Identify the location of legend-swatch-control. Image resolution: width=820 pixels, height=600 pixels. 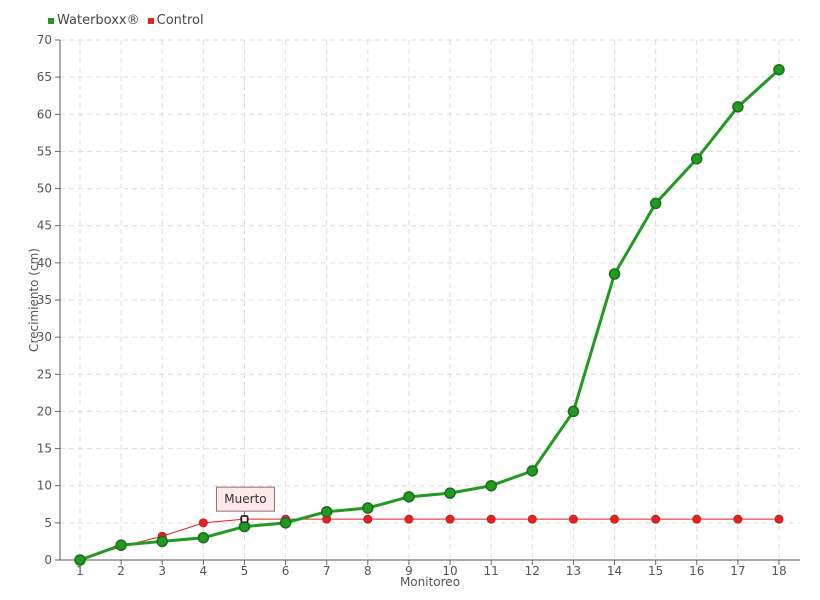
(150, 20).